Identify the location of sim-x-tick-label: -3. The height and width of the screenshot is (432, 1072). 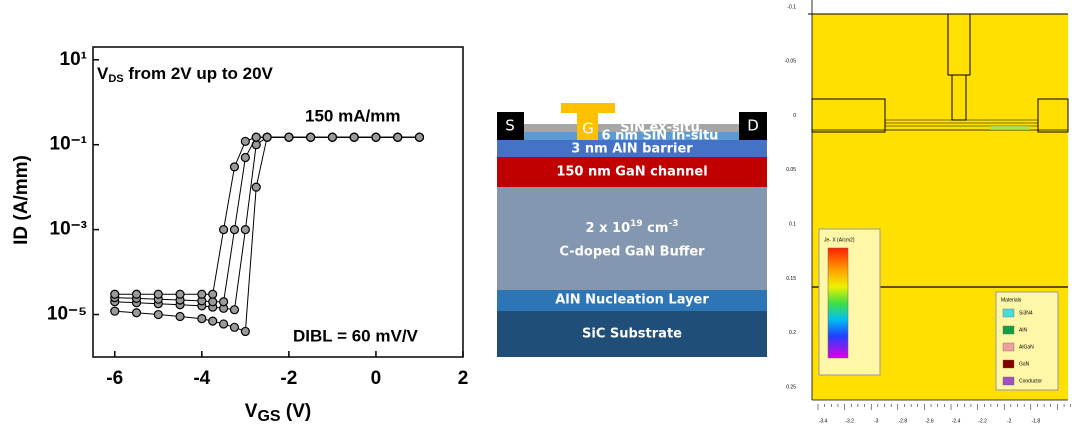
(876, 421).